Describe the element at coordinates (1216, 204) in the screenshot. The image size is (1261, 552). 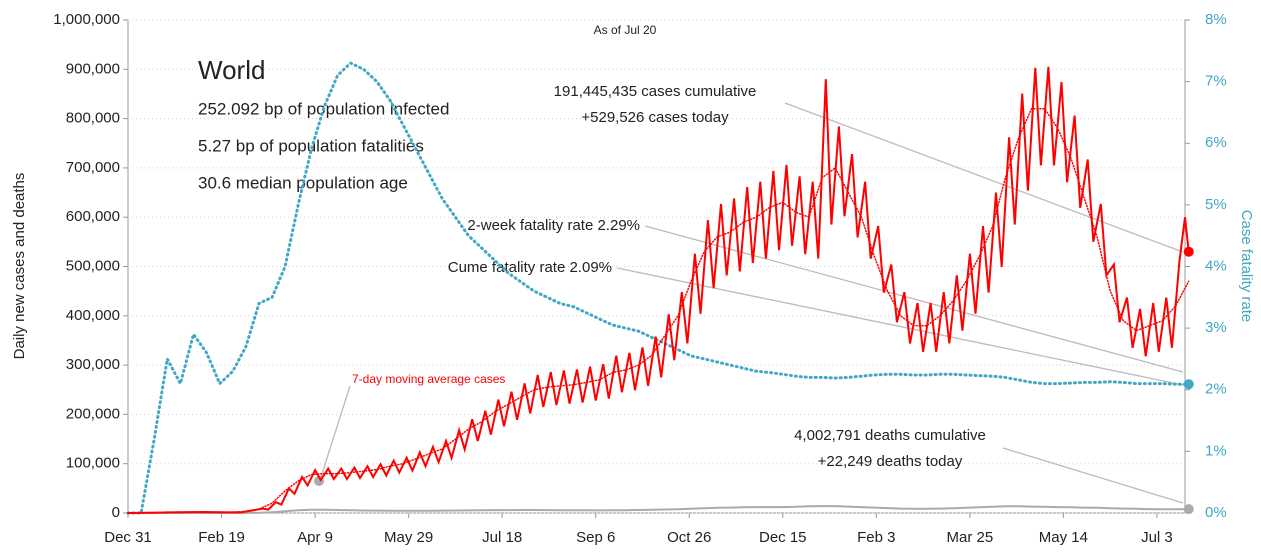
I see `y2-tick-label: 5%` at that location.